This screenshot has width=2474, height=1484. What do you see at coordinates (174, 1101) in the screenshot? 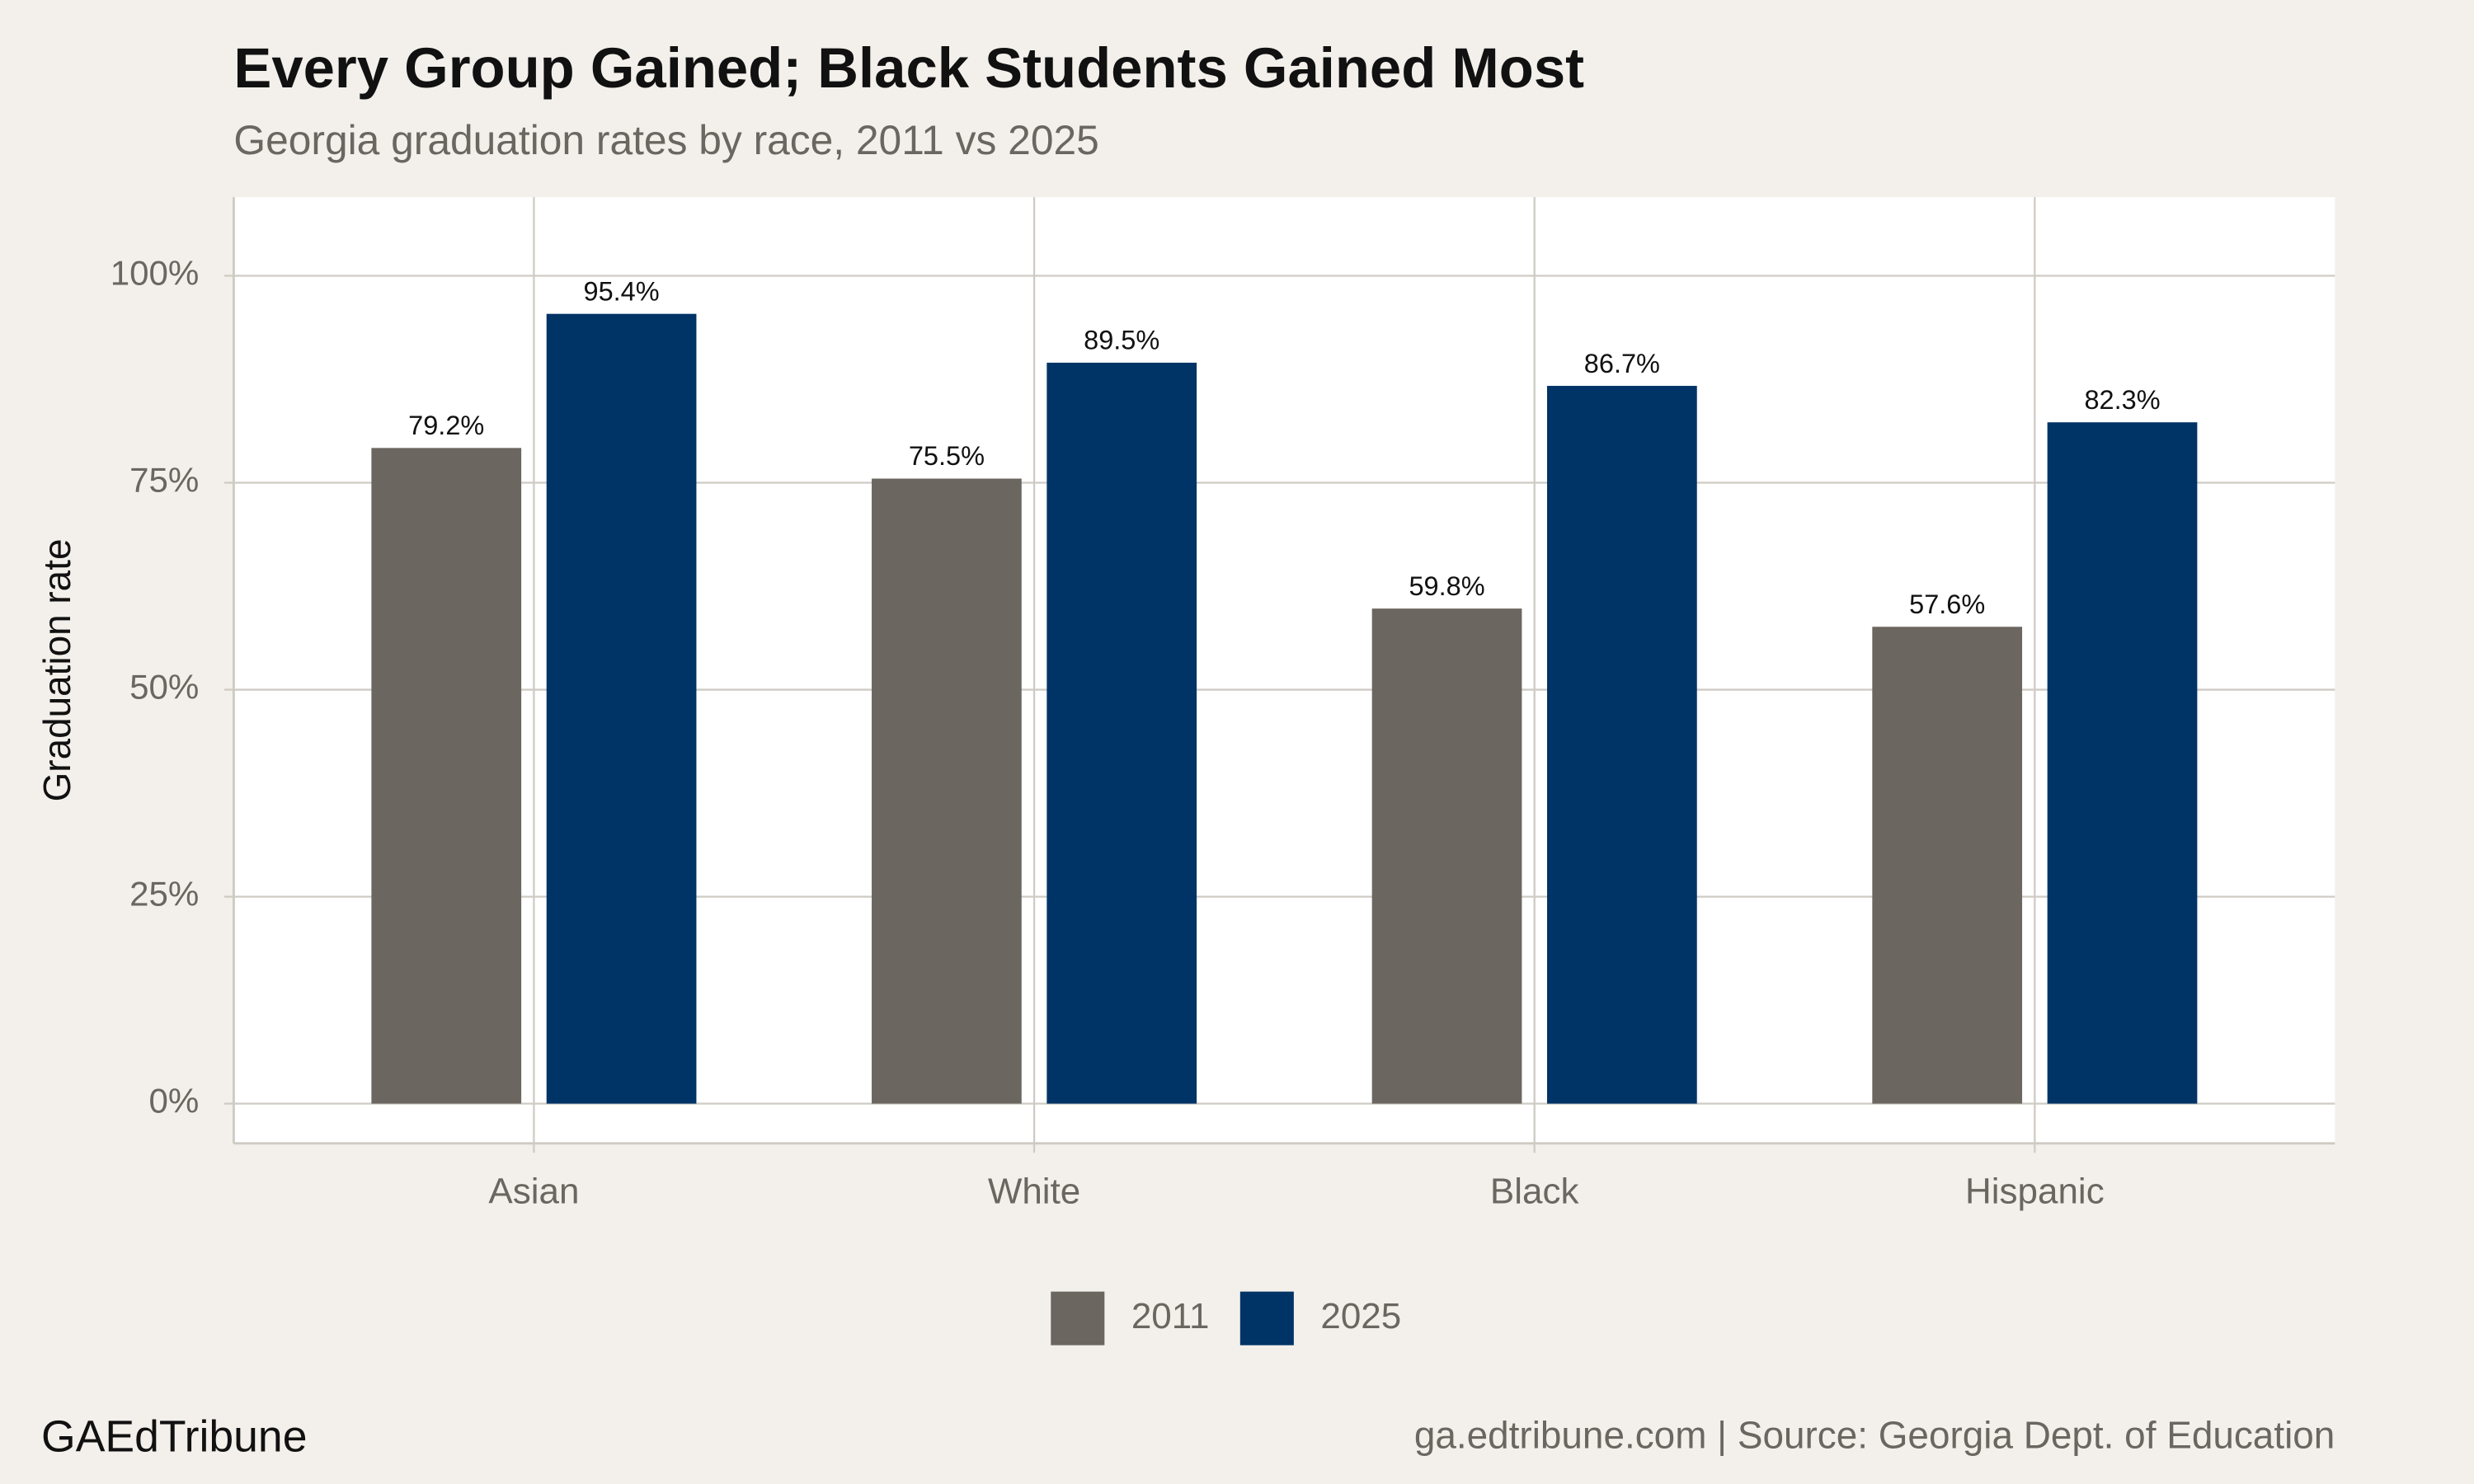
I see `y-tick-label: 0%` at bounding box center [174, 1101].